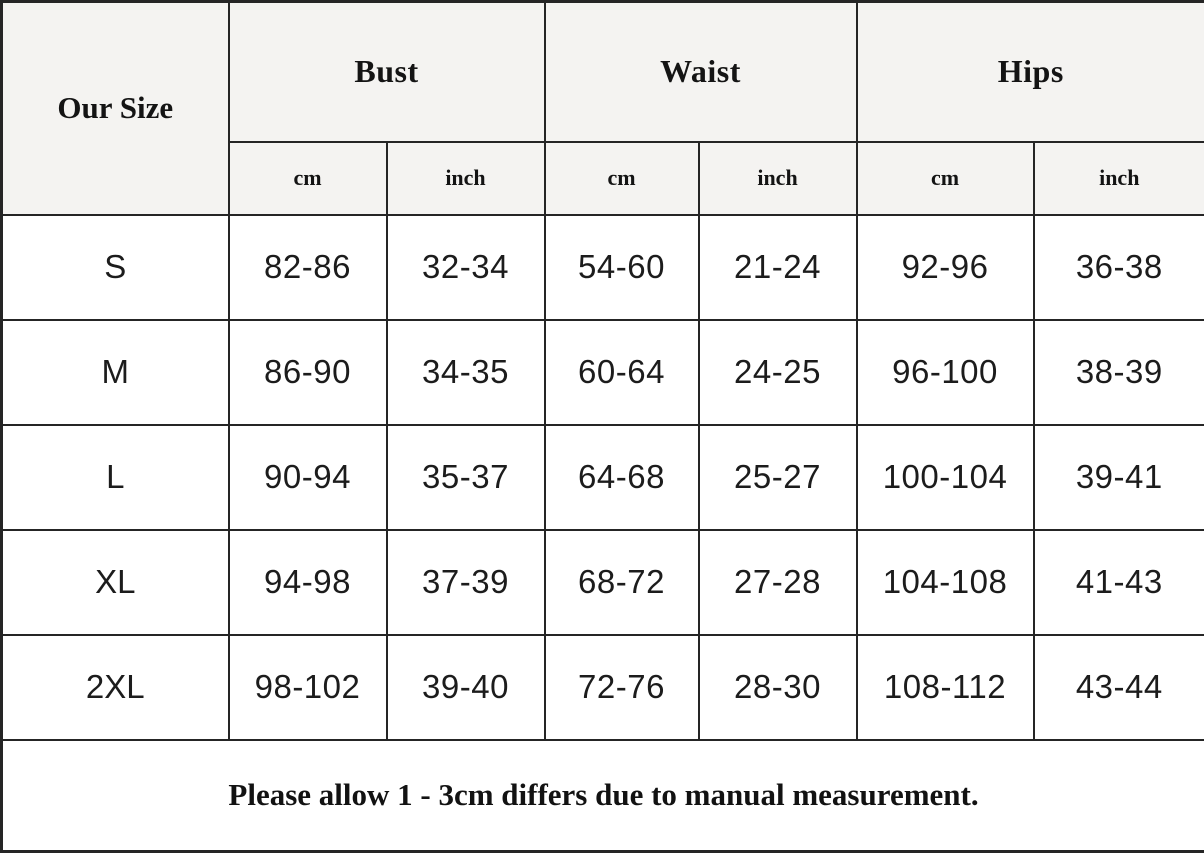  Describe the element at coordinates (1119, 687) in the screenshot. I see `value-cell: 43-44` at that location.